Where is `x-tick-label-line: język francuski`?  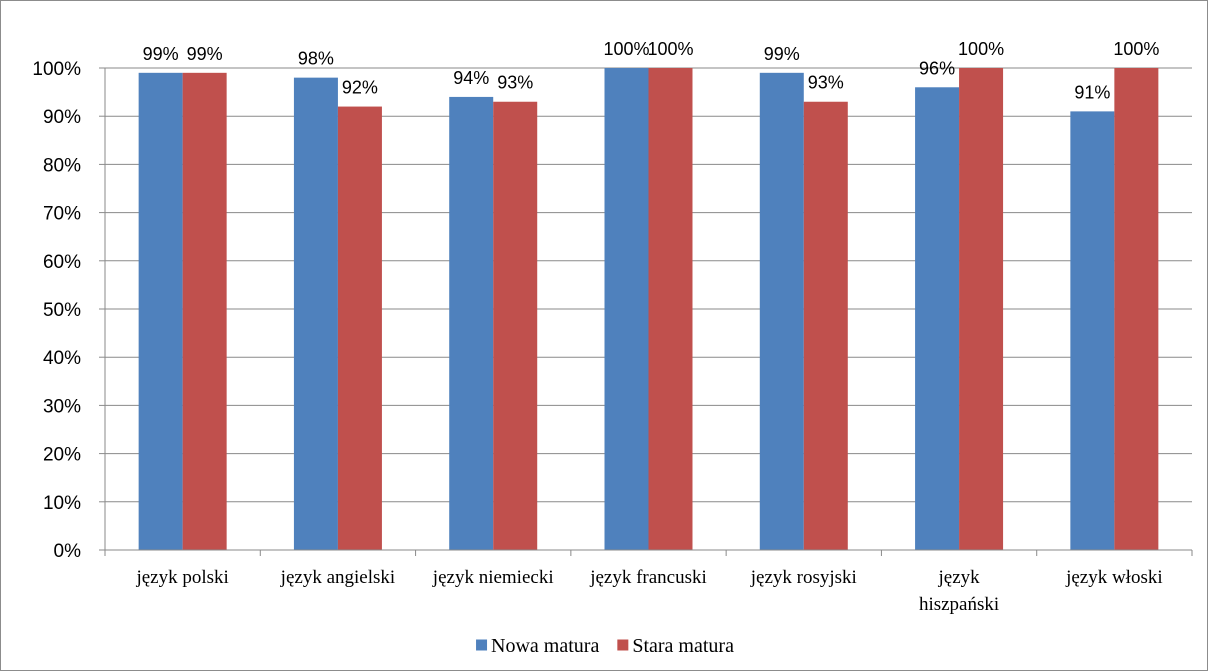
x-tick-label-line: język francuski is located at coordinates (648, 577).